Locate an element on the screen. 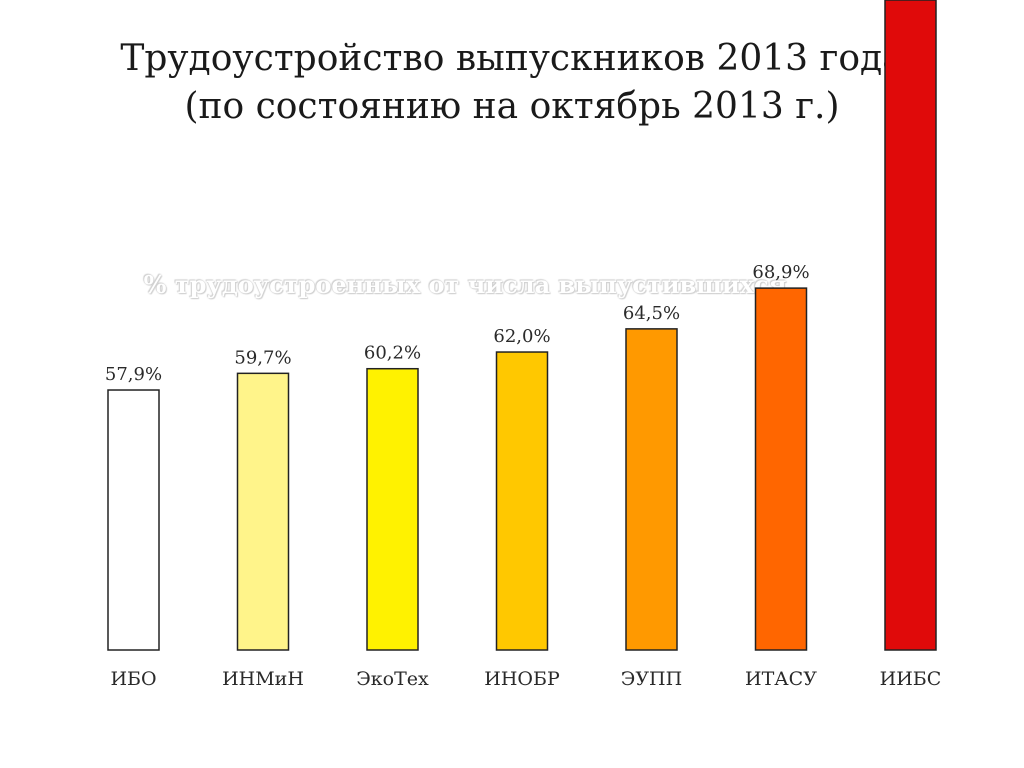 Image resolution: width=1024 pixels, height=768 pixels. category-label-4: ИНОБР is located at coordinates (522, 679).